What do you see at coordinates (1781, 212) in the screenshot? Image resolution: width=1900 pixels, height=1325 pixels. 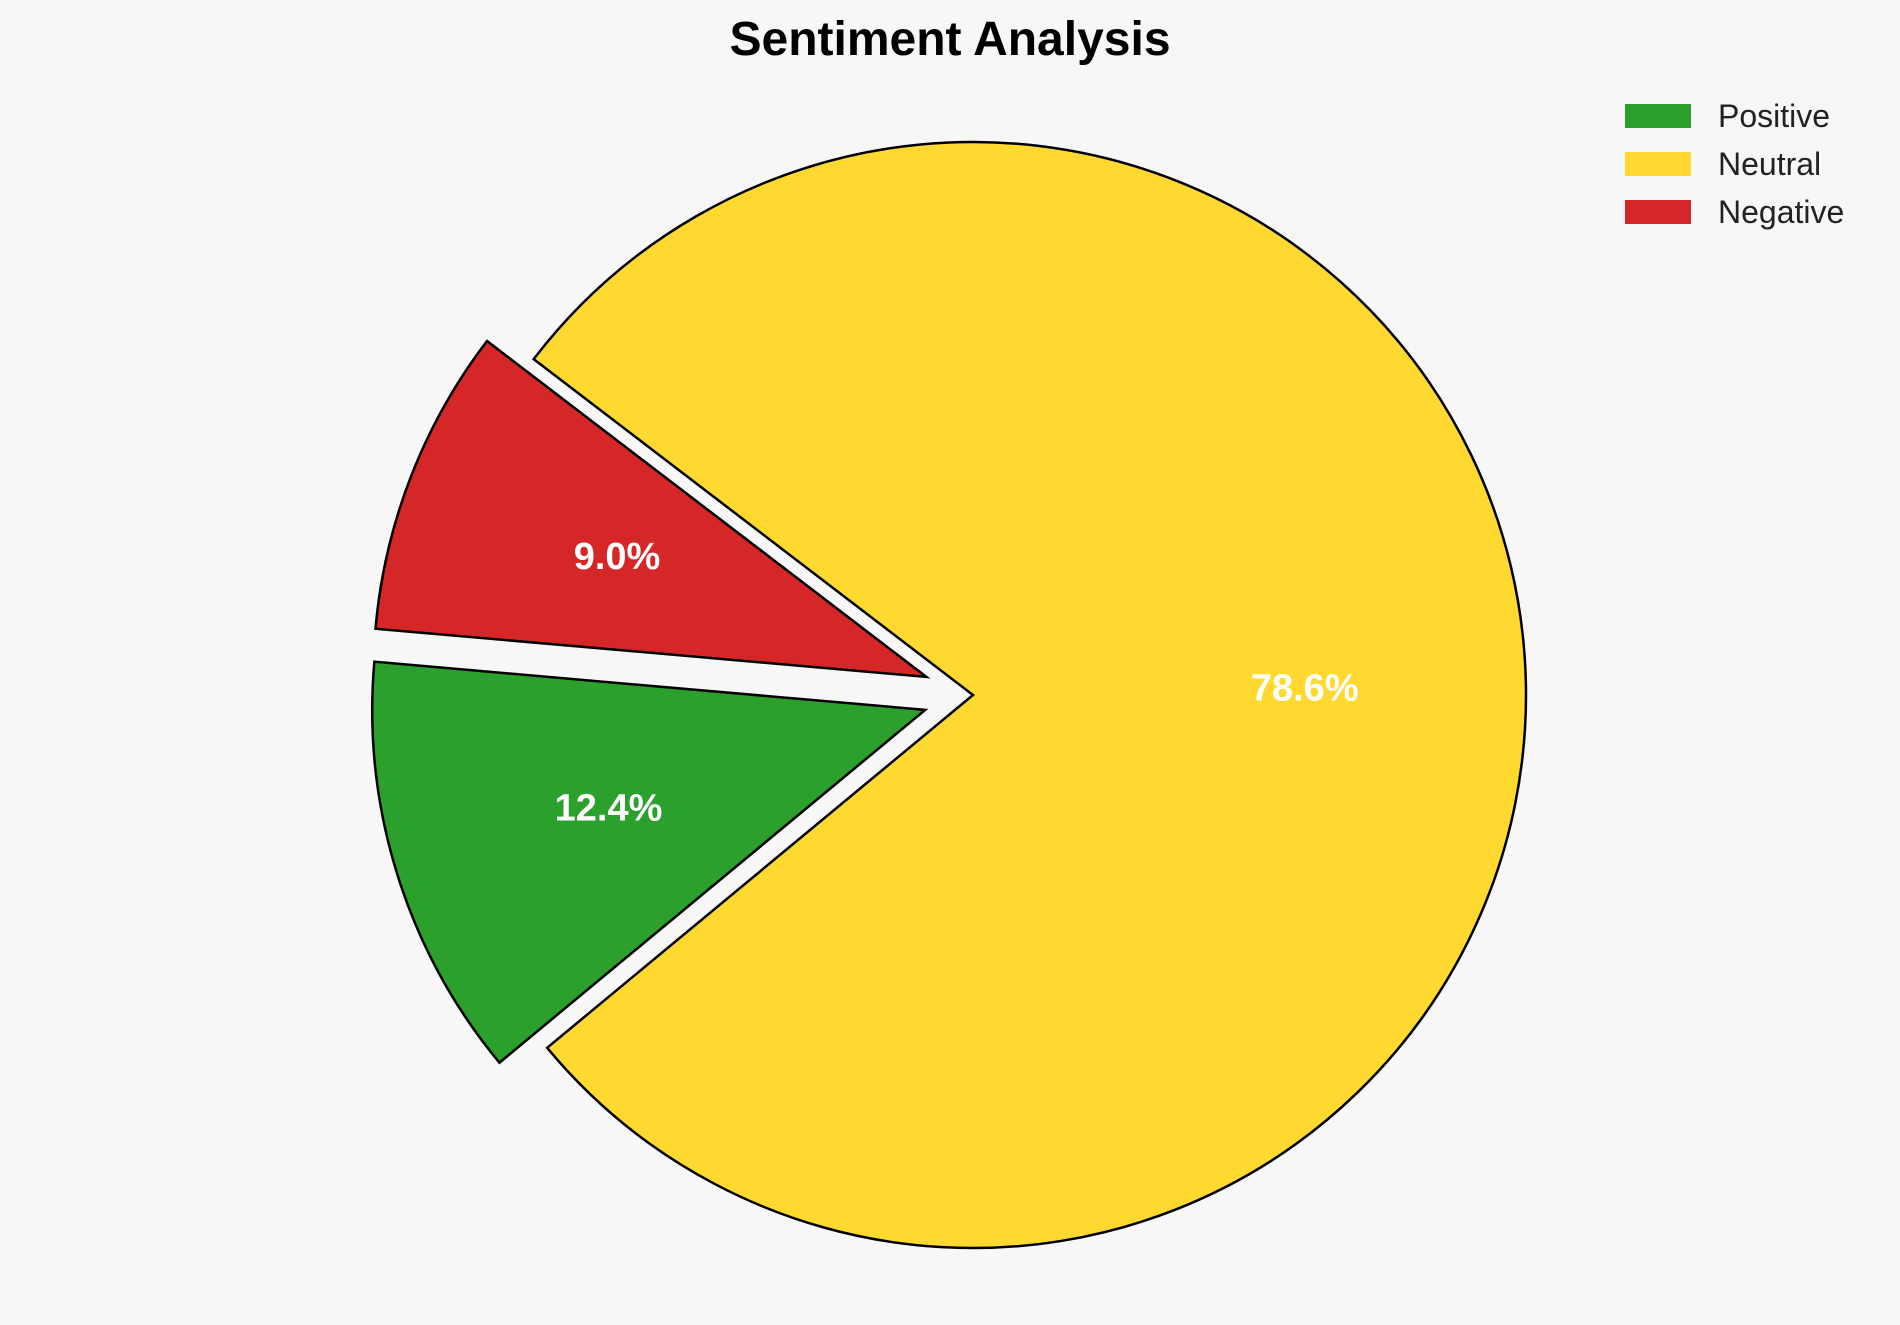 I see `legend-label-negative: Negative` at bounding box center [1781, 212].